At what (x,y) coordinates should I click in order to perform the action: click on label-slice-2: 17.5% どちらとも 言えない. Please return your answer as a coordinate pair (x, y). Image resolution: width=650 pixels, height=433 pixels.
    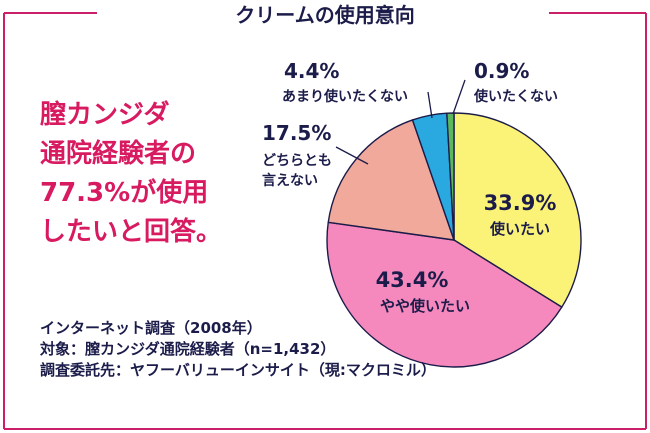
    Looking at the image, I should click on (297, 155).